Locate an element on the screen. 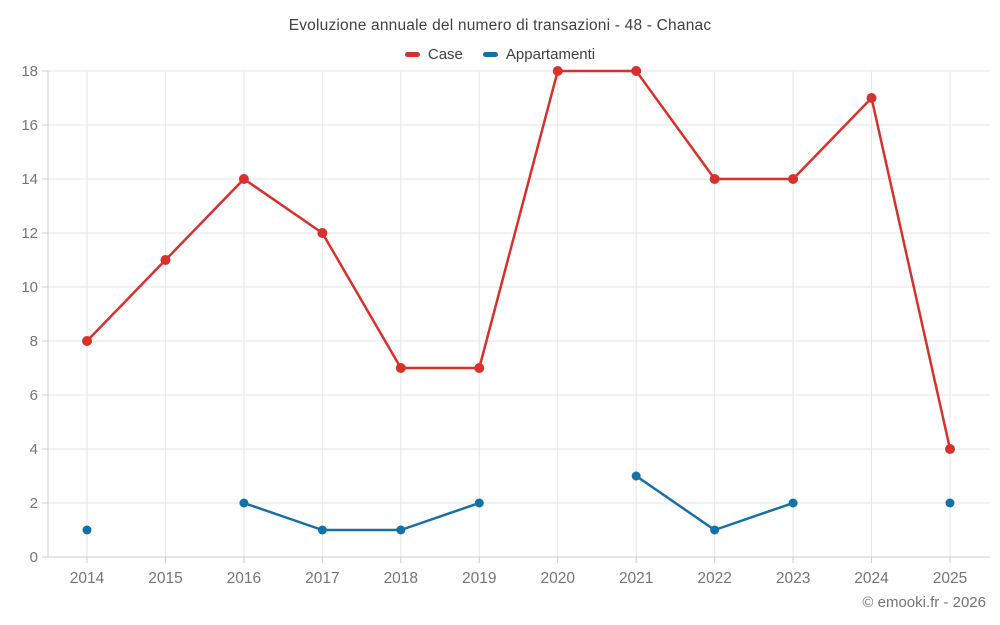  svg-text: 16 is located at coordinates (29, 125).